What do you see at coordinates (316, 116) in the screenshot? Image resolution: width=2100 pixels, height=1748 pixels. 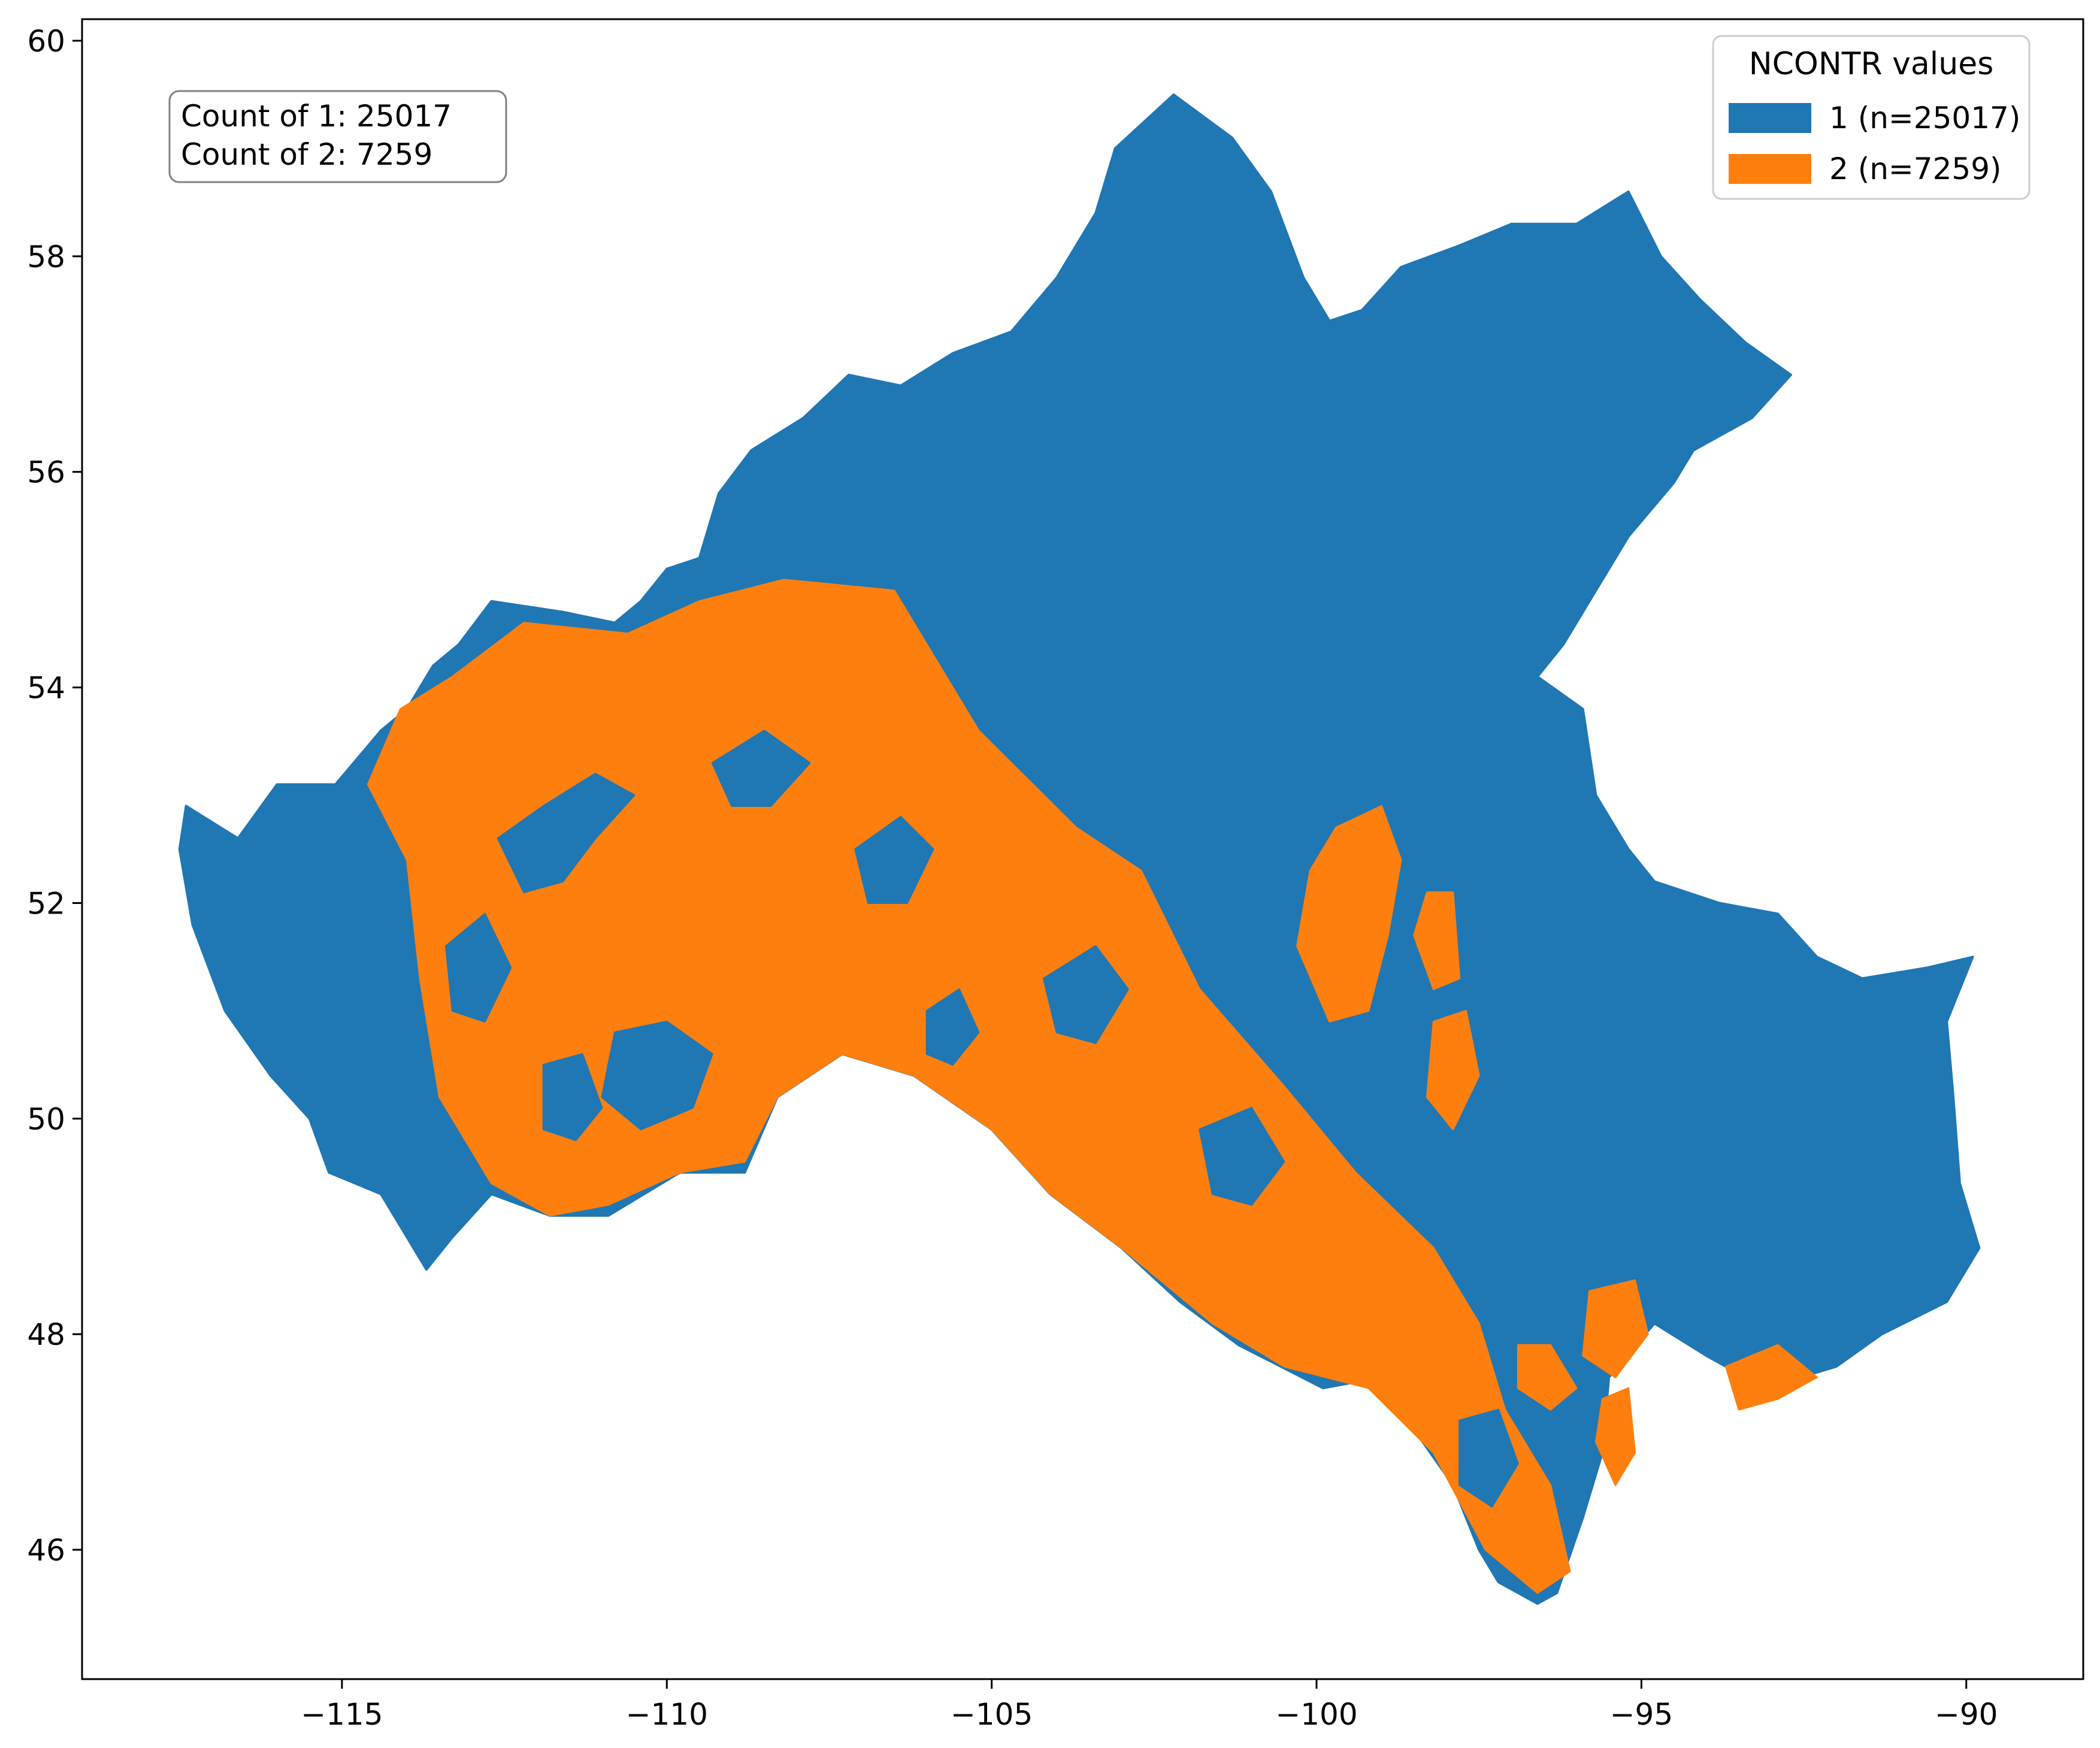 I see `count-line-1: Count of 1: 25017` at bounding box center [316, 116].